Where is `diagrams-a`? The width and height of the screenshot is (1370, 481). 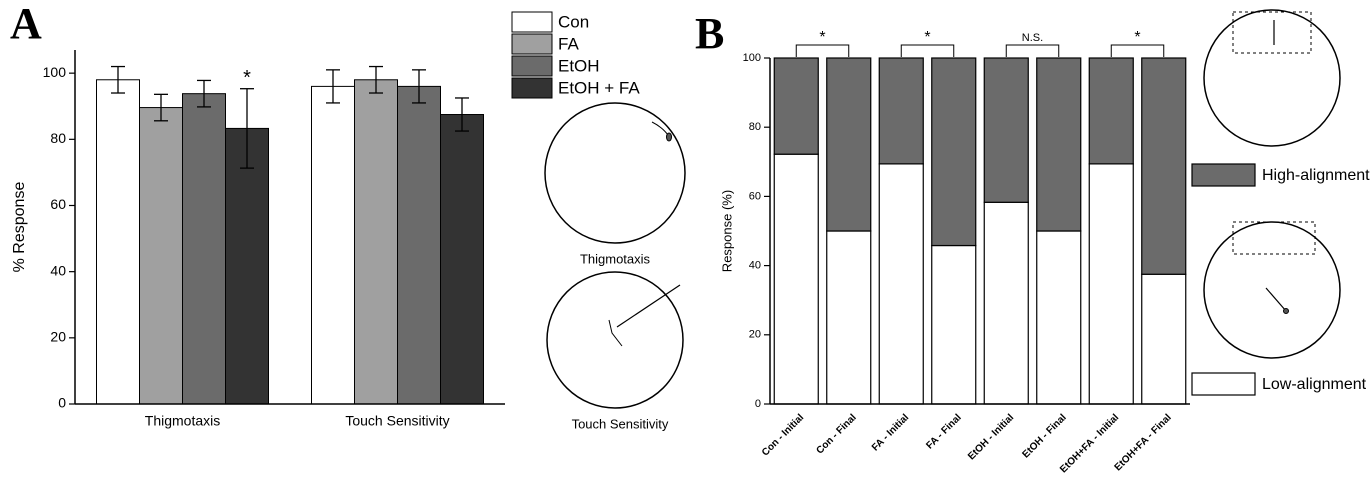
diagrams-a is located at coordinates (615, 255).